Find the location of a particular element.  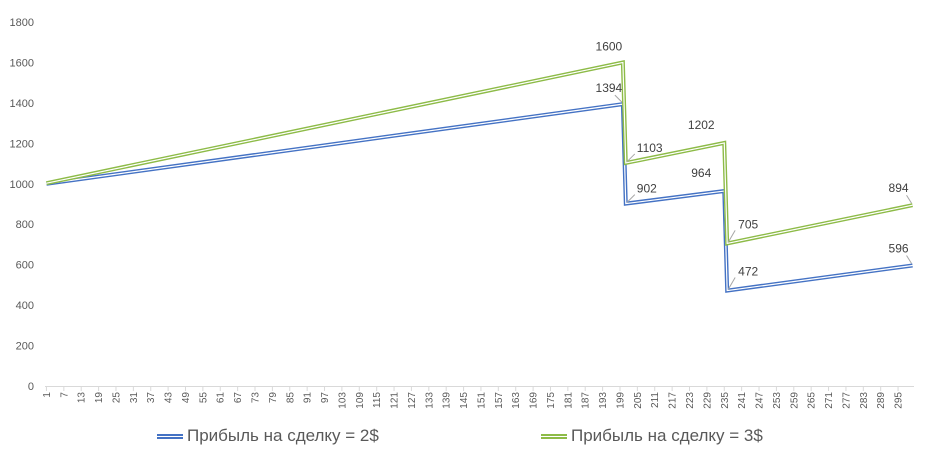

x-tick-label: 13 is located at coordinates (82, 398).